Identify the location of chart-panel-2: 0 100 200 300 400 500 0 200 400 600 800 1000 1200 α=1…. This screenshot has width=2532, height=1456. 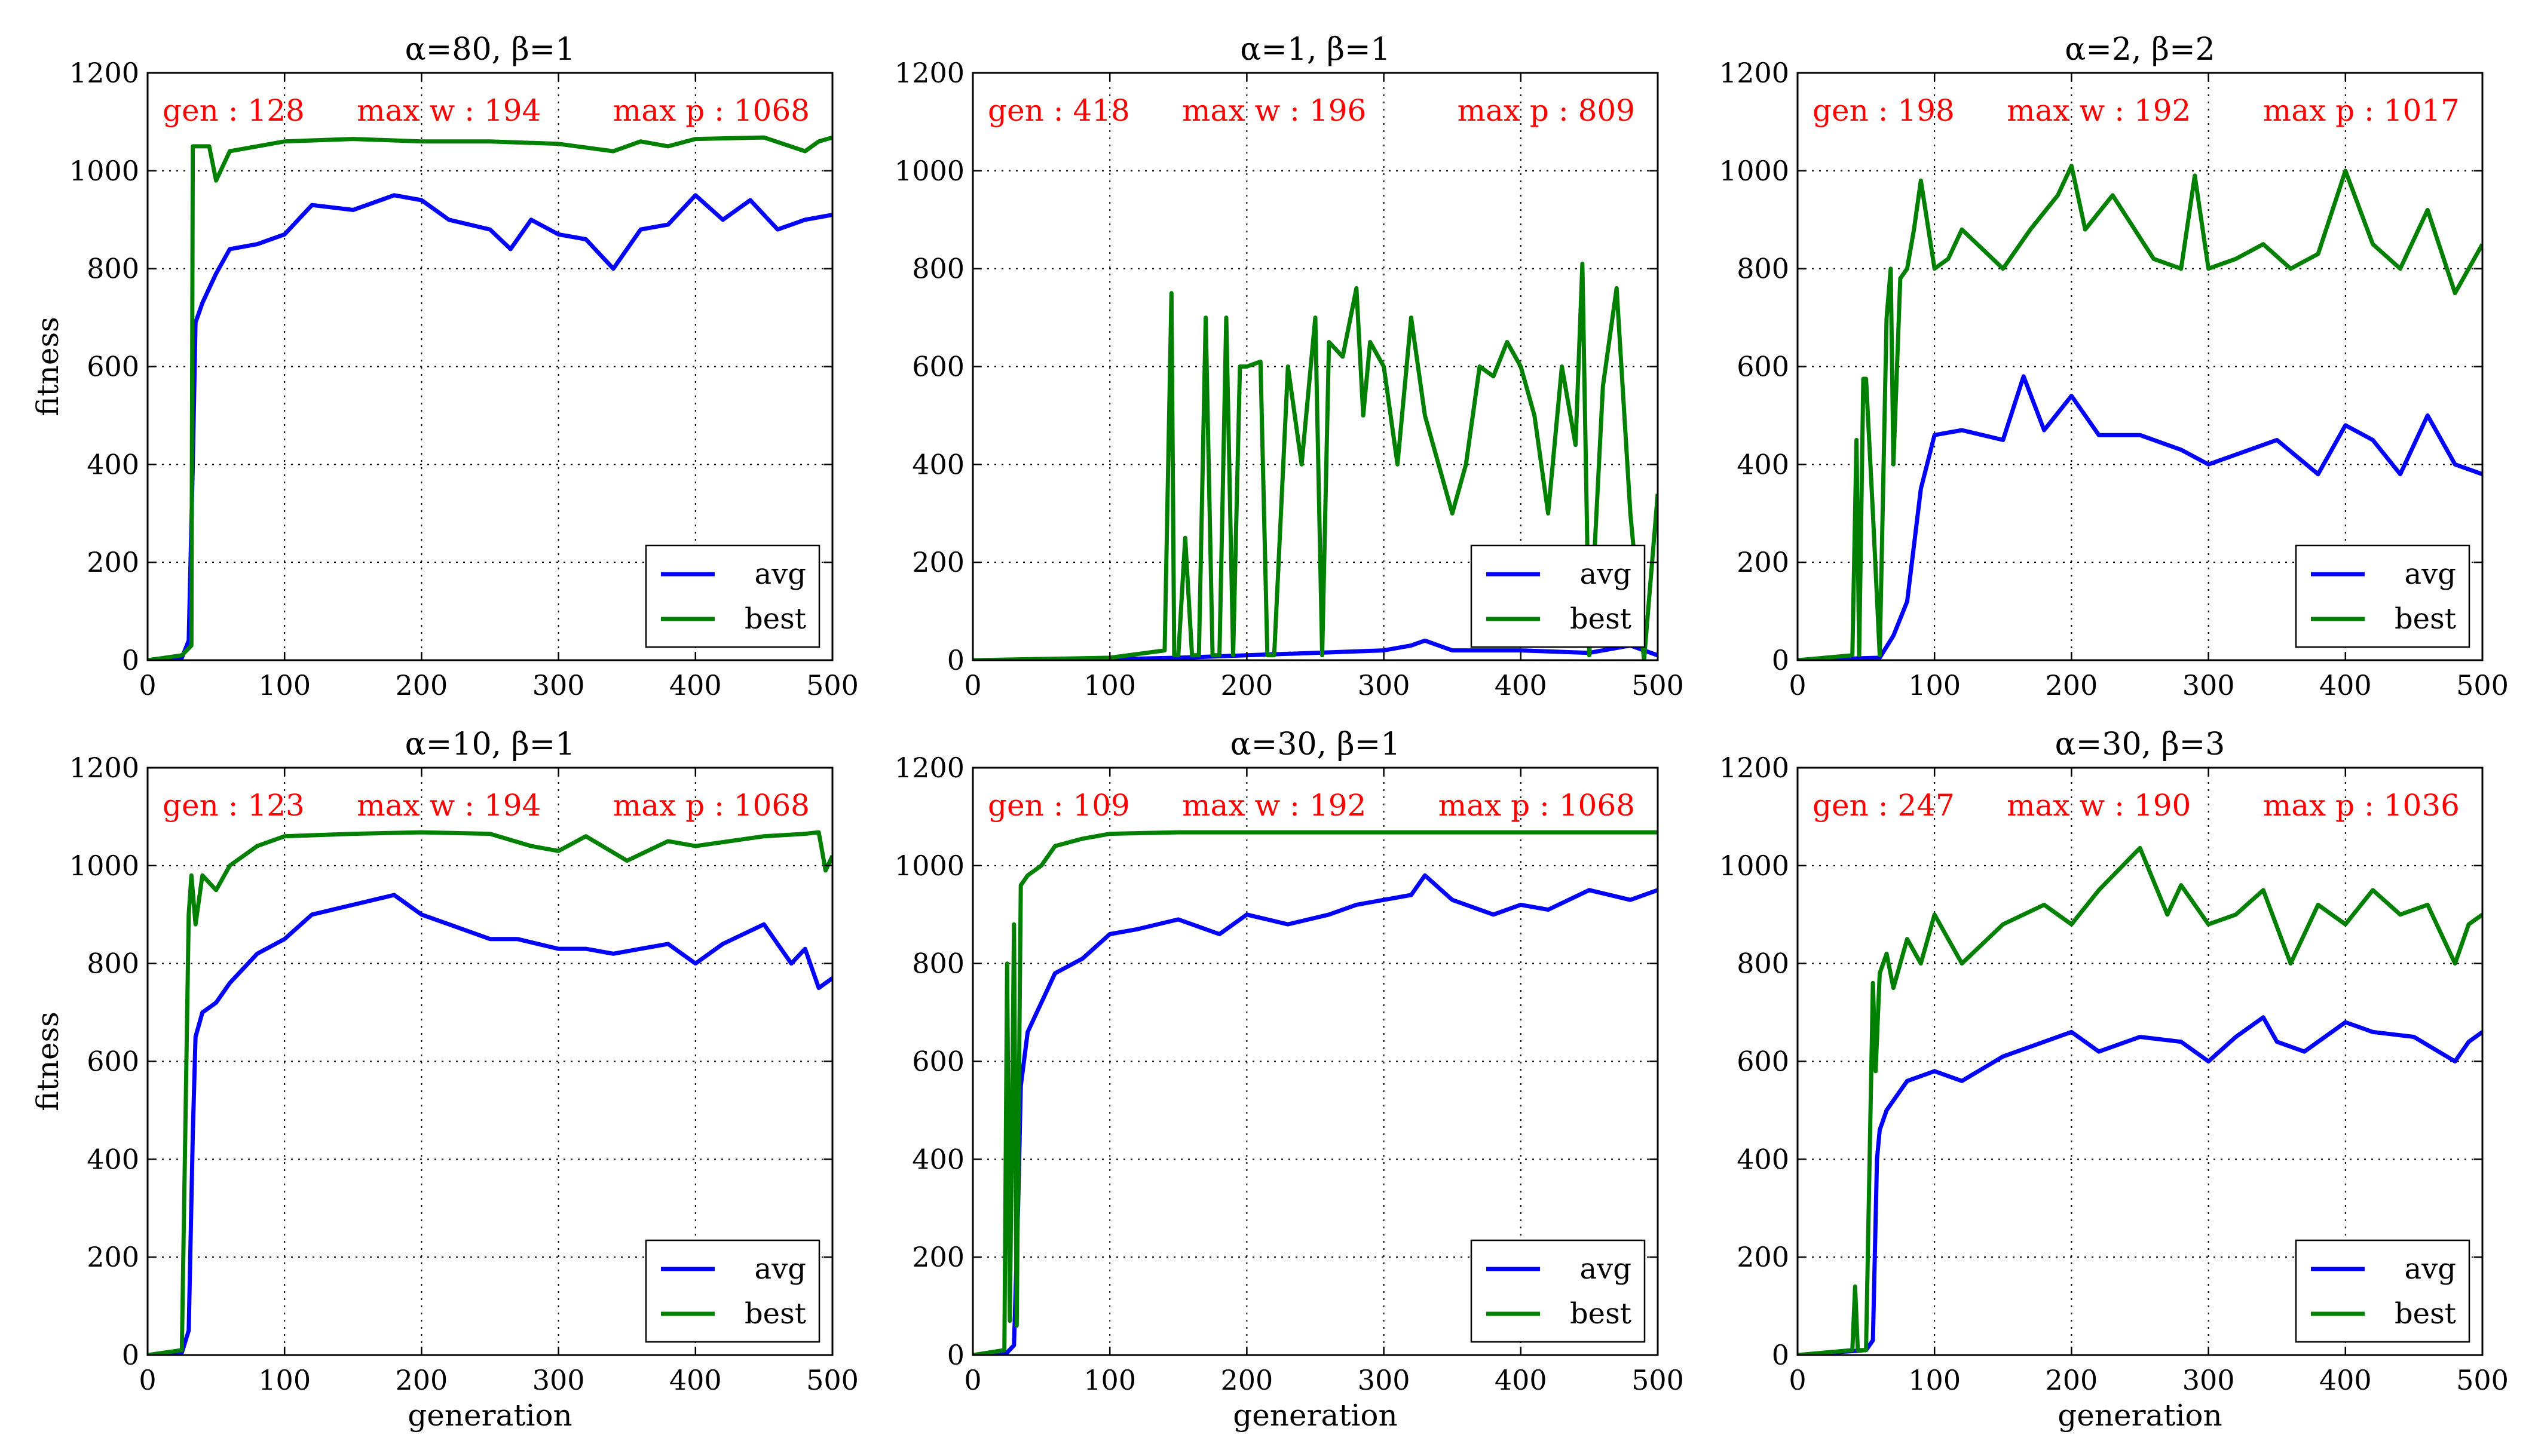
(1290, 367).